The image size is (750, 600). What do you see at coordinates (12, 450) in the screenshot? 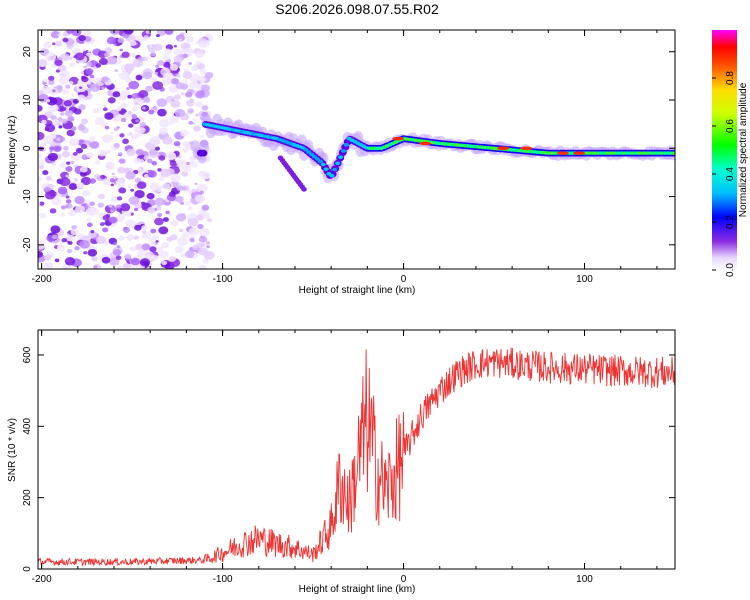
I see `snr-y-axis-label: SNR (10 * v/v)` at bounding box center [12, 450].